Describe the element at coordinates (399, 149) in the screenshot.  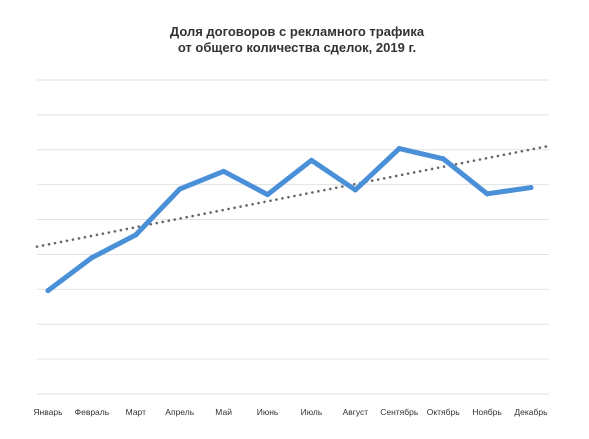
I see `data-point-Сентябрь` at that location.